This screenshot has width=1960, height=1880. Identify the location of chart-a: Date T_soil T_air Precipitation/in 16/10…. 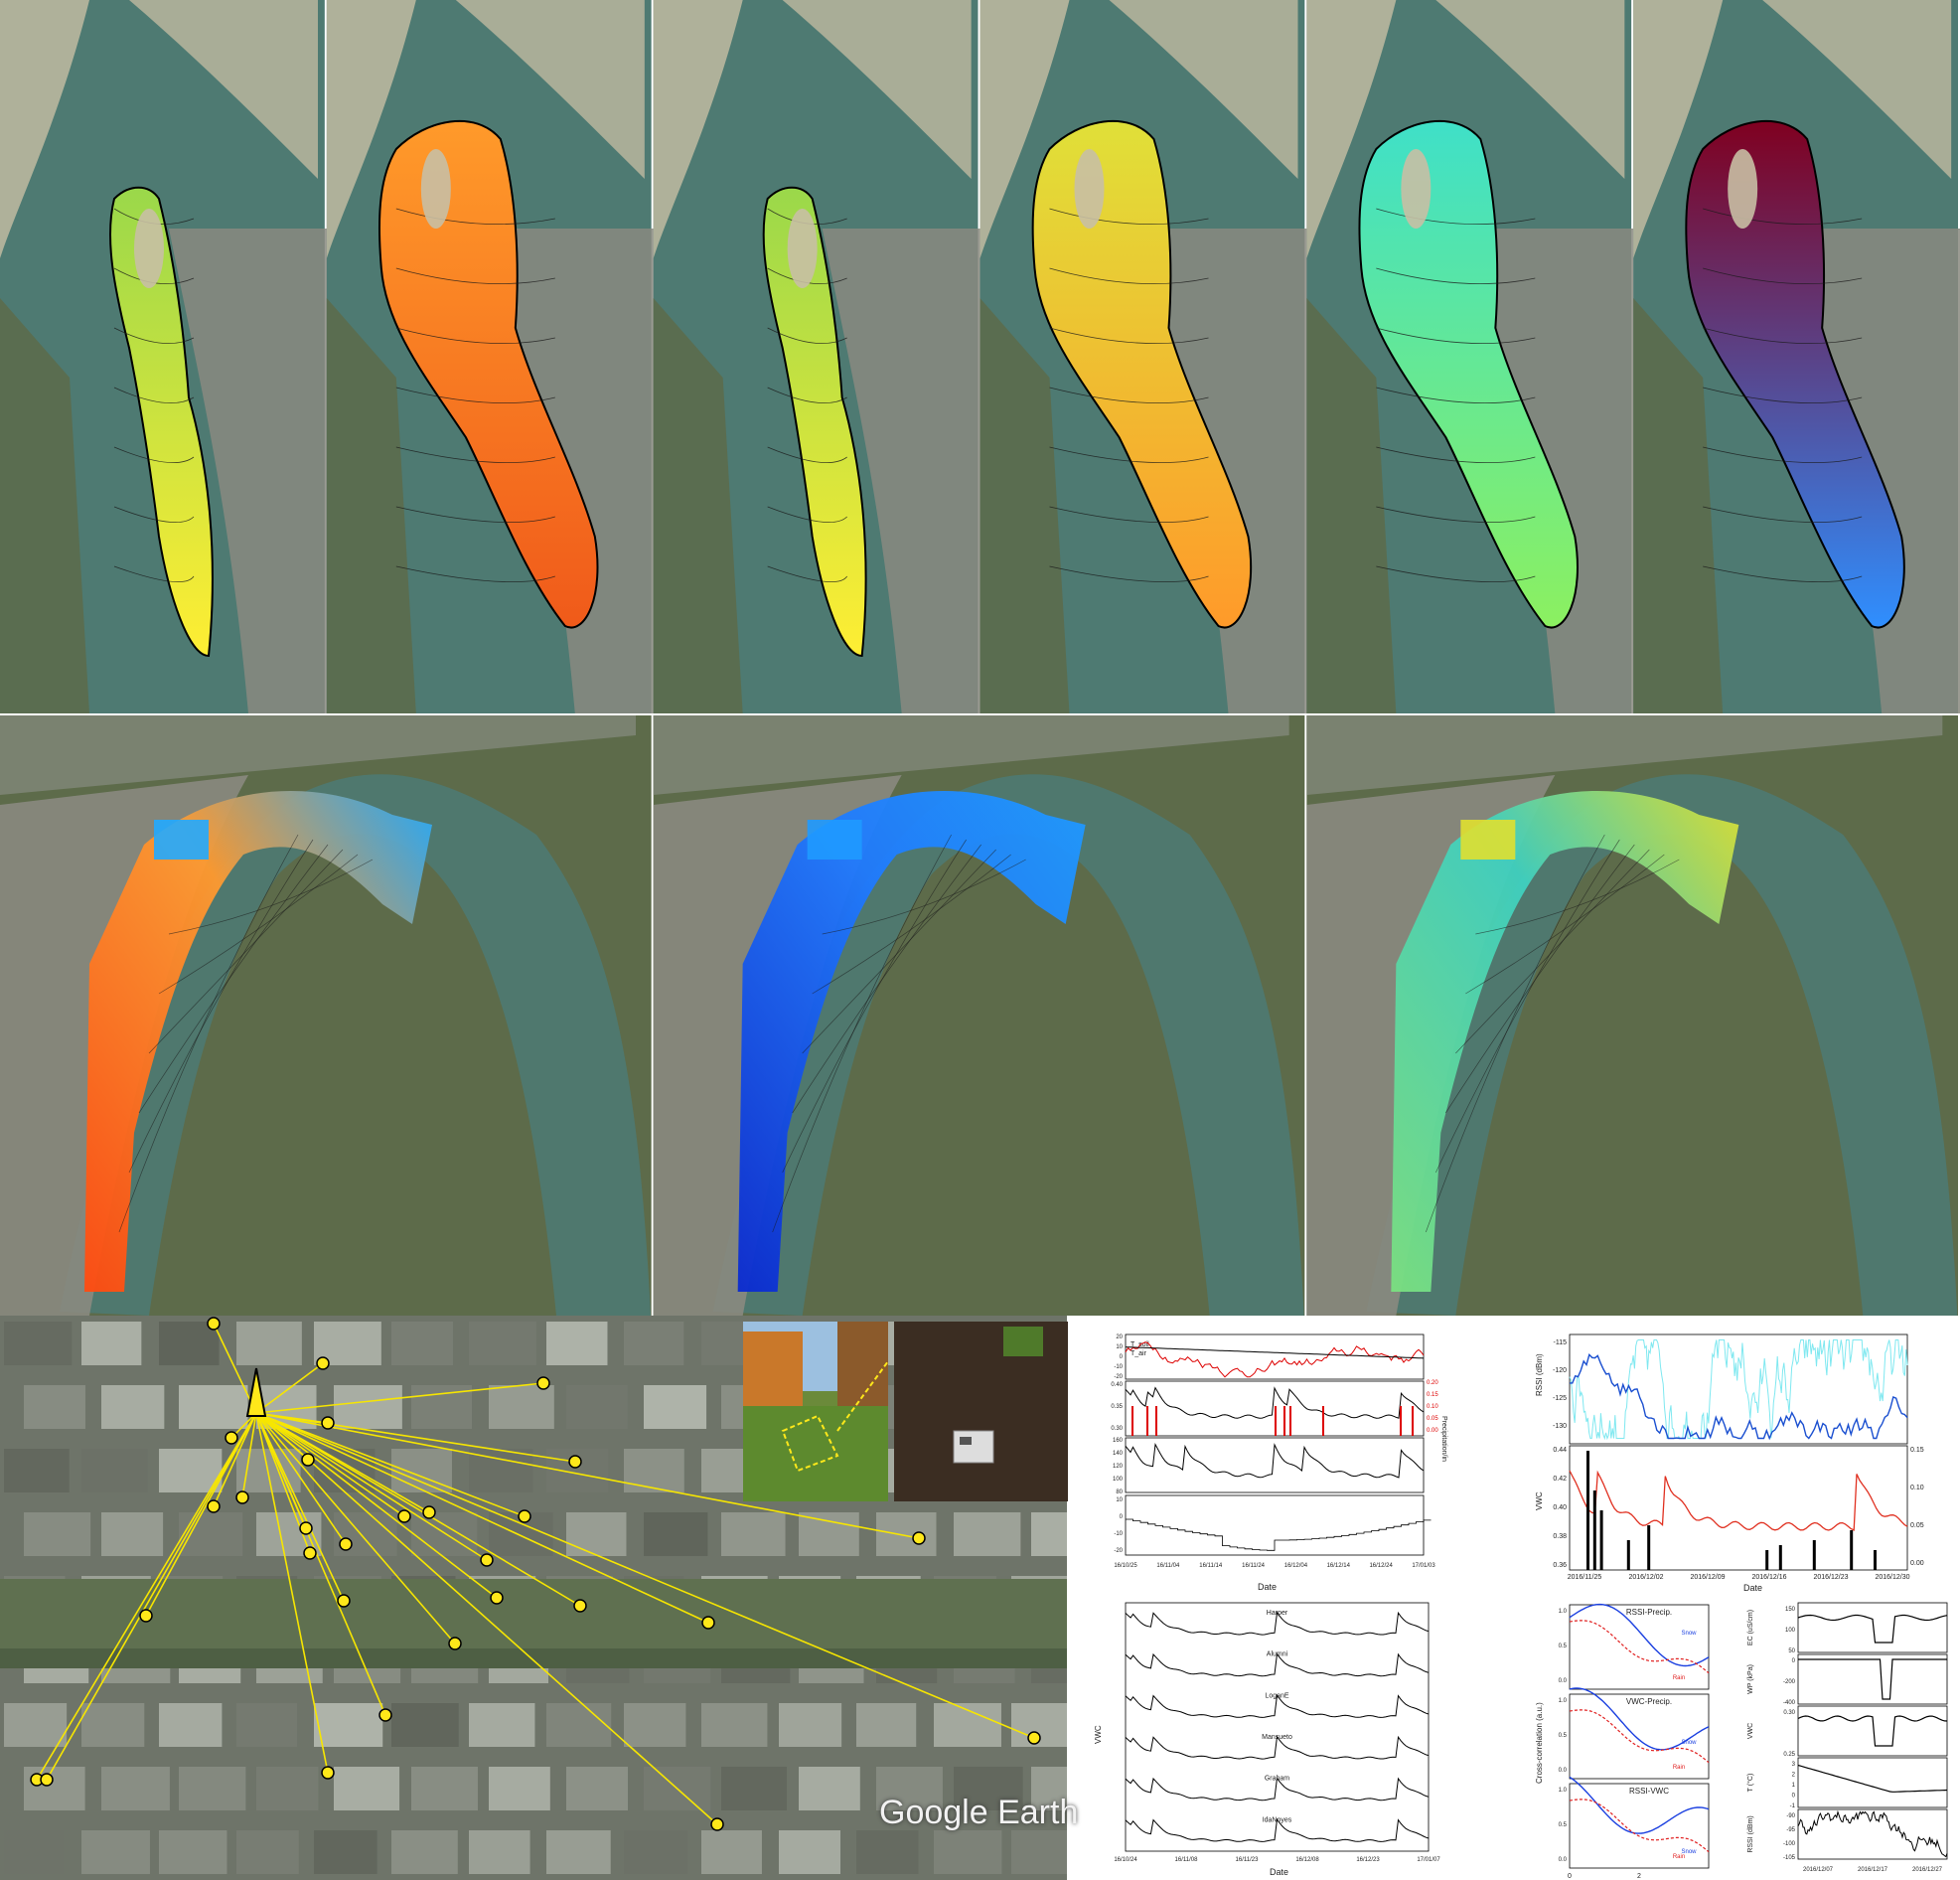
(1269, 1461).